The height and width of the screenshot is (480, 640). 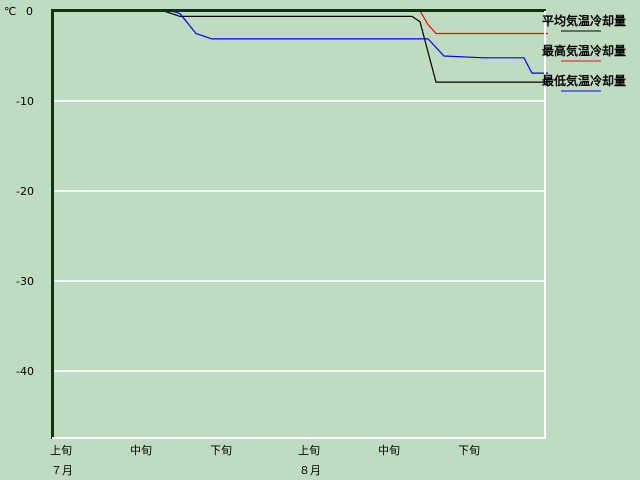 What do you see at coordinates (584, 50) in the screenshot?
I see `legend-label: 最高気温冷却量` at bounding box center [584, 50].